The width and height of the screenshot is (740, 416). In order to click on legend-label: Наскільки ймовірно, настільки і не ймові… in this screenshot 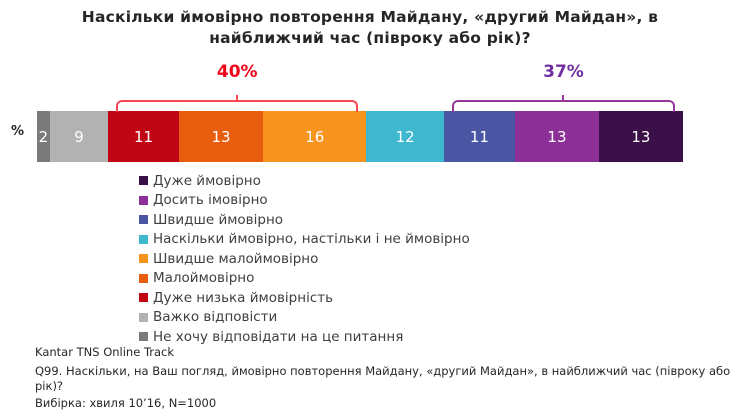, I will do `click(311, 239)`.